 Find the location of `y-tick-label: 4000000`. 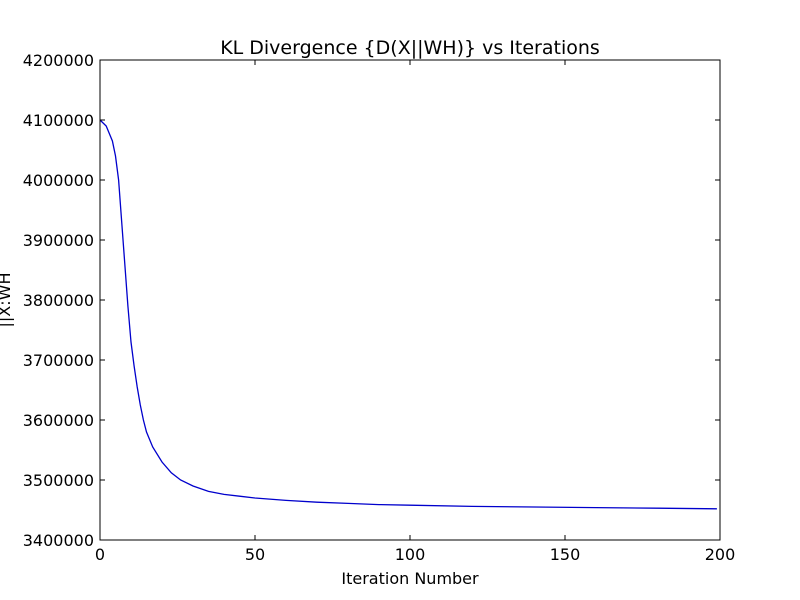

y-tick-label: 4000000 is located at coordinates (58, 180).